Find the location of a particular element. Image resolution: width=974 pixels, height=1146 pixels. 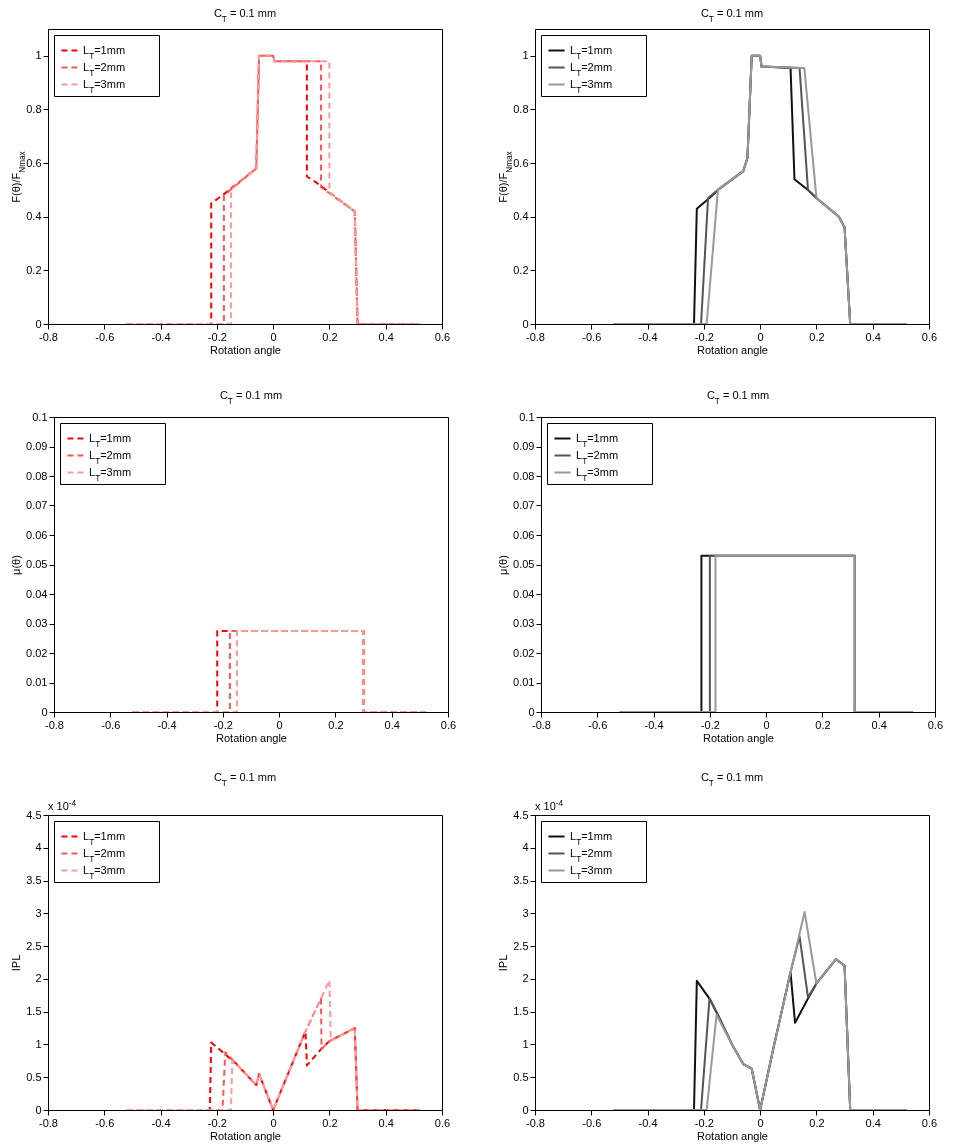

y-tick-label: 3.5 is located at coordinates (34, 880).